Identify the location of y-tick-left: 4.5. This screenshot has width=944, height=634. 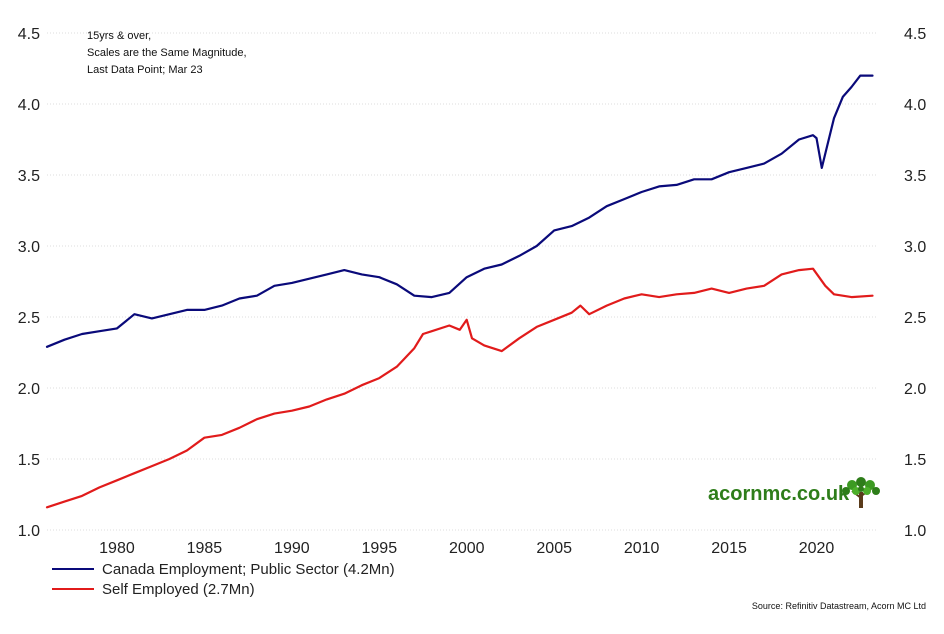
(29, 34).